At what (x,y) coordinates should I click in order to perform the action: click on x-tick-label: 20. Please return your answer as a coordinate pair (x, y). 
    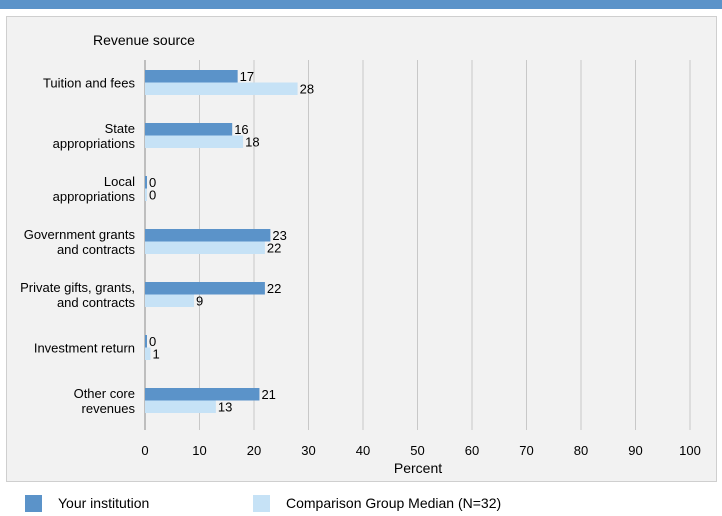
    Looking at the image, I should click on (254, 450).